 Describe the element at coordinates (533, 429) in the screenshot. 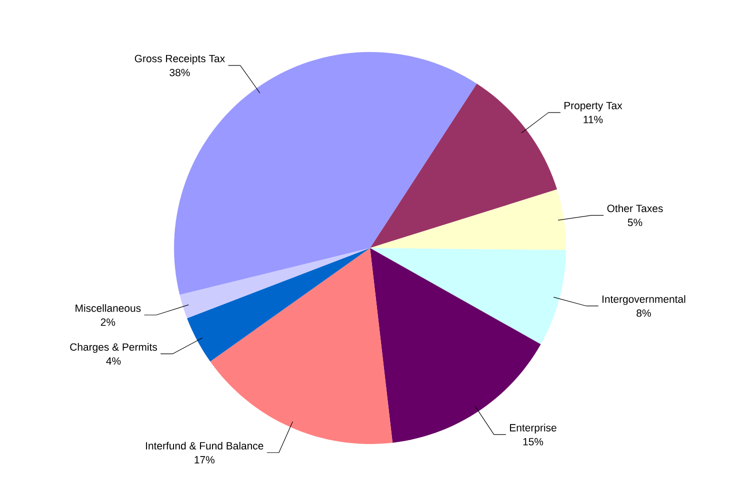

I see `slice-label: Enterprise` at that location.